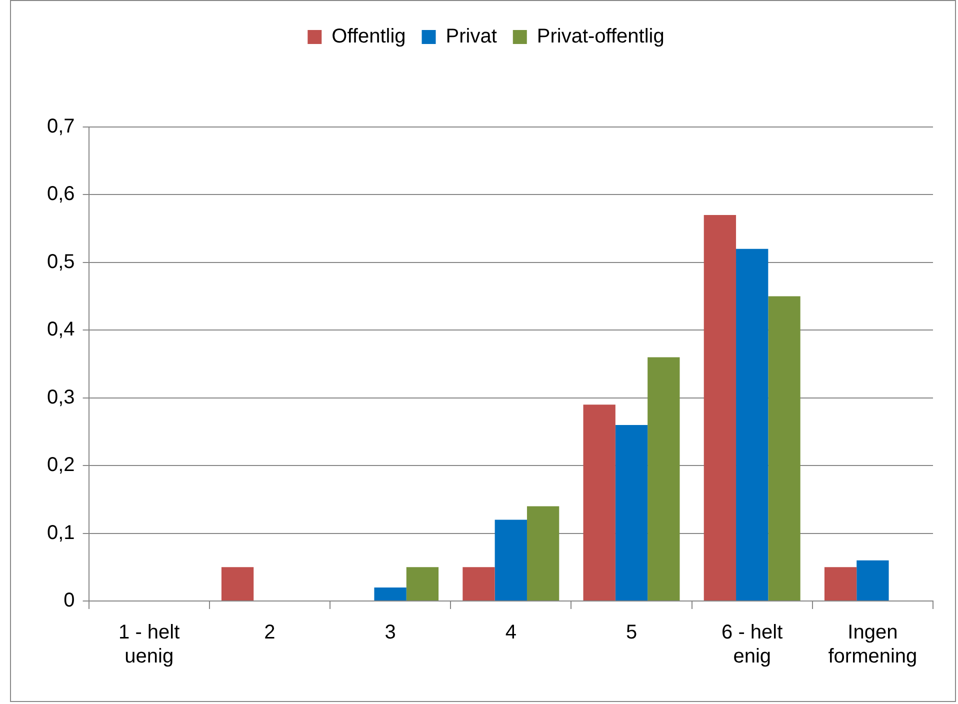 This screenshot has height=704, width=958. What do you see at coordinates (60, 127) in the screenshot?
I see `y-tick-label: 0,7` at bounding box center [60, 127].